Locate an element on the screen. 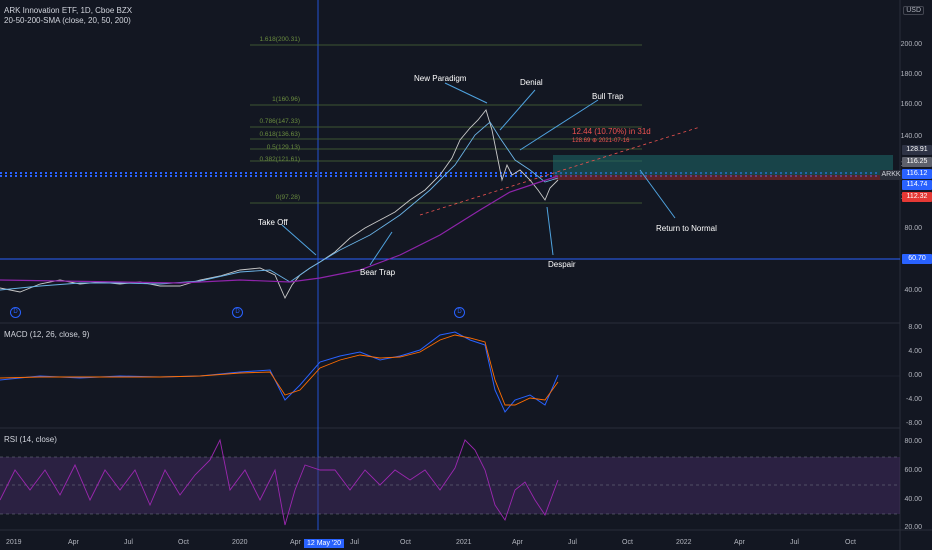 Image resolution: width=932 pixels, height=550 pixels. rsi-line is located at coordinates (279, 482).